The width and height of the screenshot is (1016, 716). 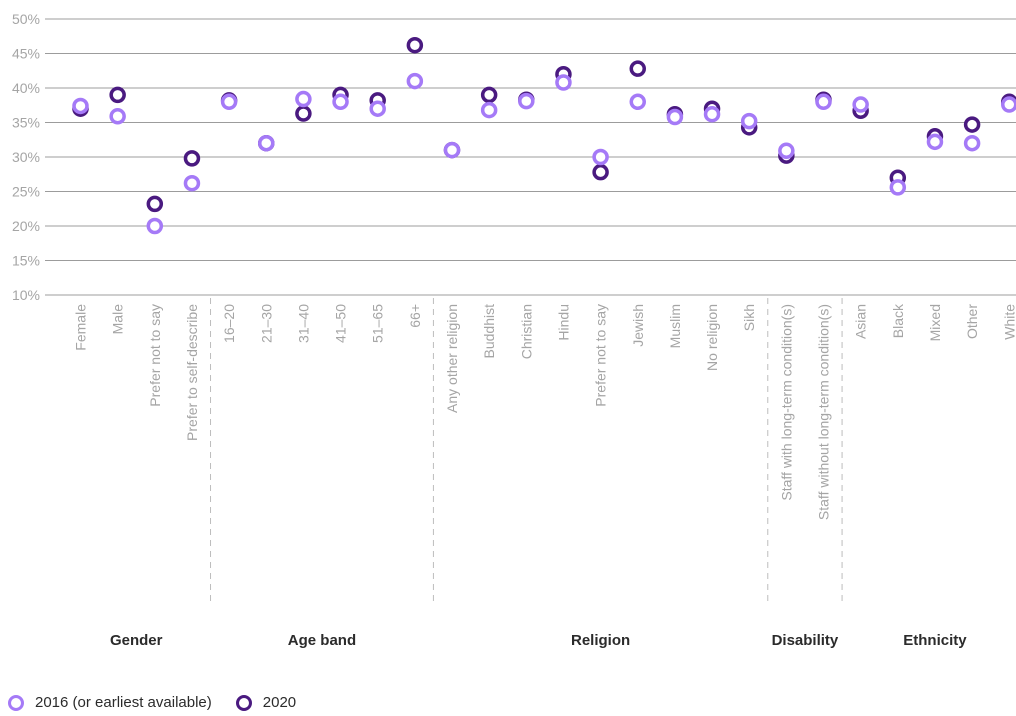 What do you see at coordinates (26, 226) in the screenshot?
I see `y-tick-label: 20%` at bounding box center [26, 226].